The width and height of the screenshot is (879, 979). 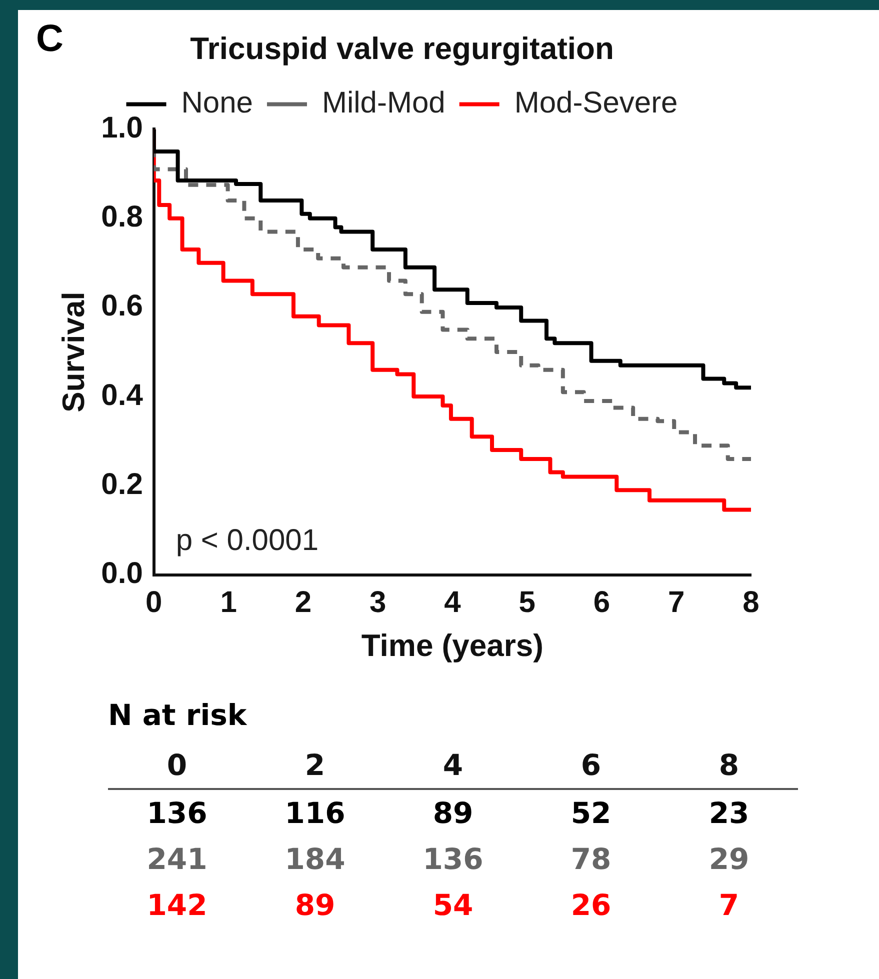 I want to click on text: 241 184 136 78 29, so click(x=448, y=859).